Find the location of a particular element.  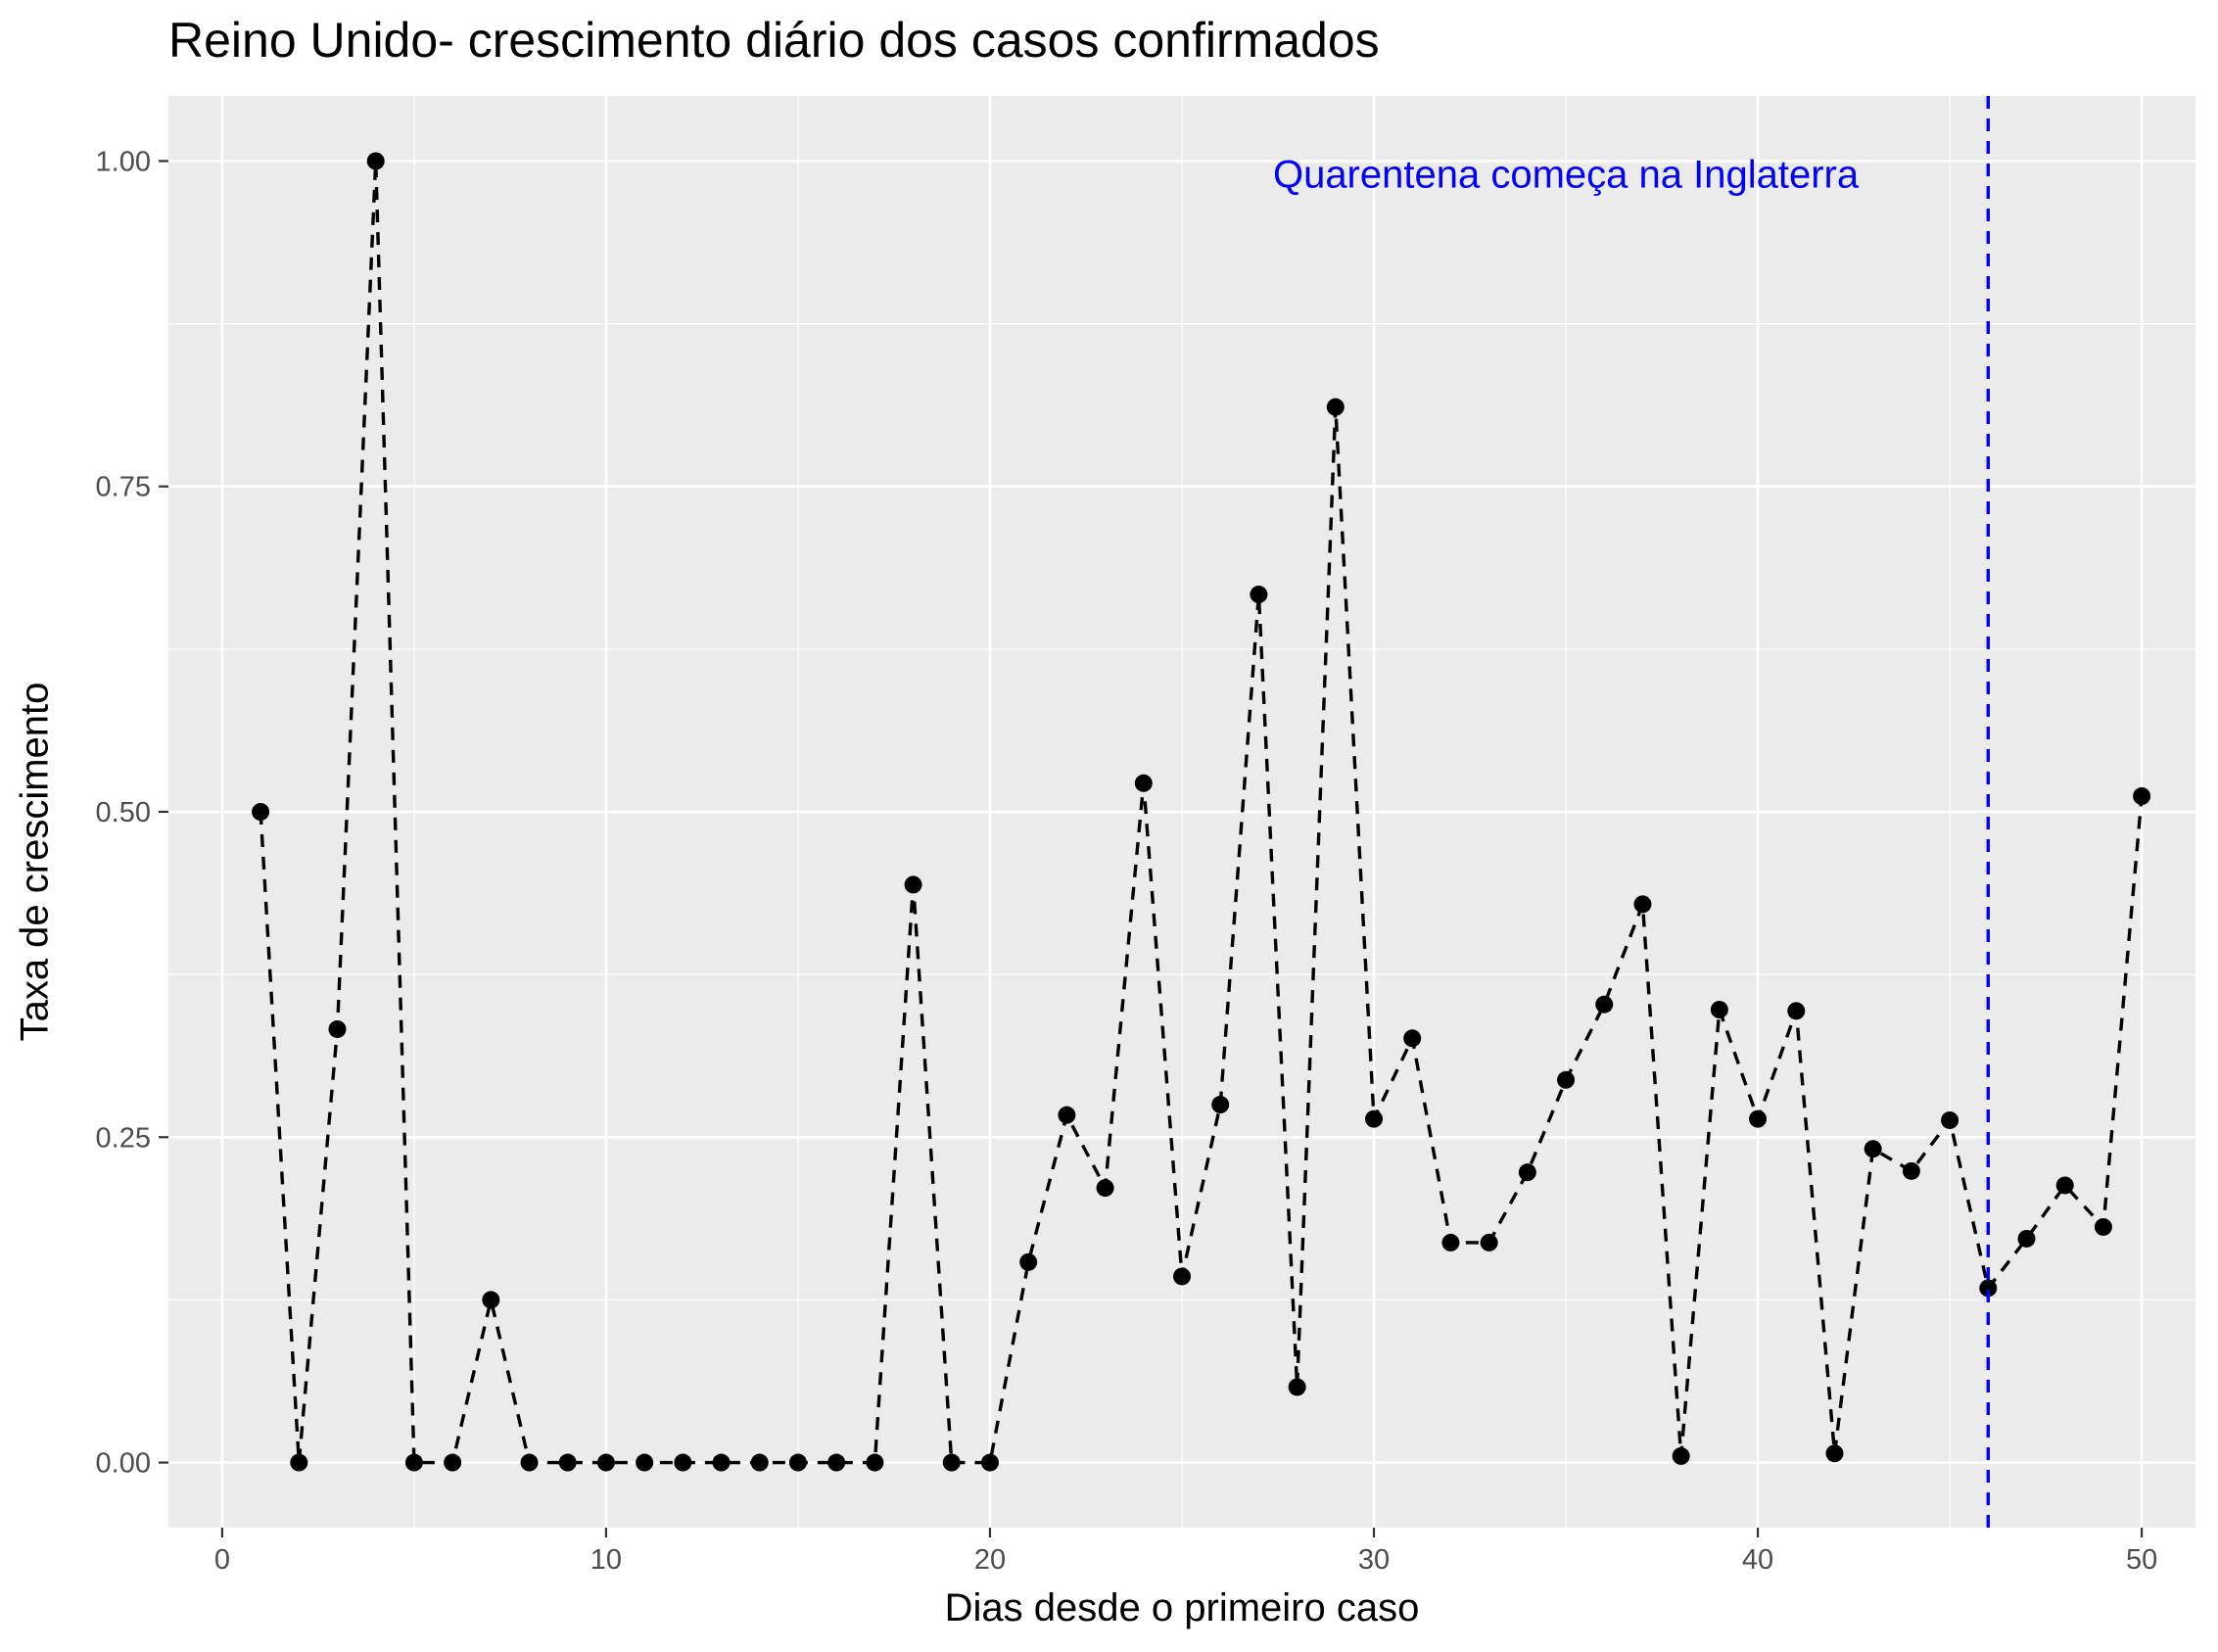

x-tick-label: 40 is located at coordinates (1757, 1560).